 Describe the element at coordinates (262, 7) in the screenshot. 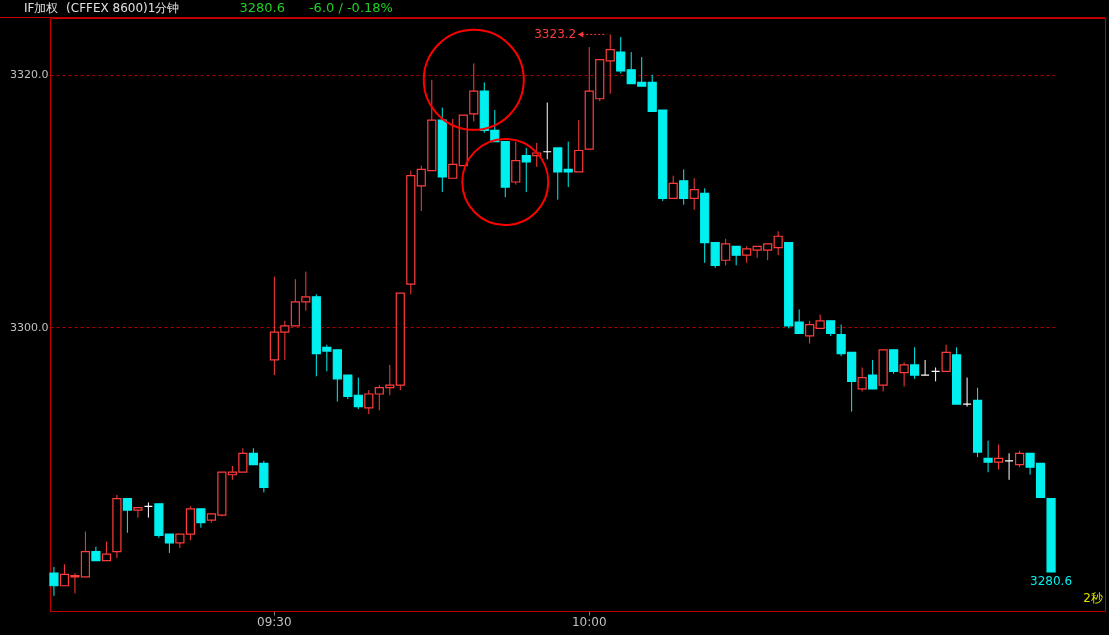

I see `text: 3280.6` at that location.